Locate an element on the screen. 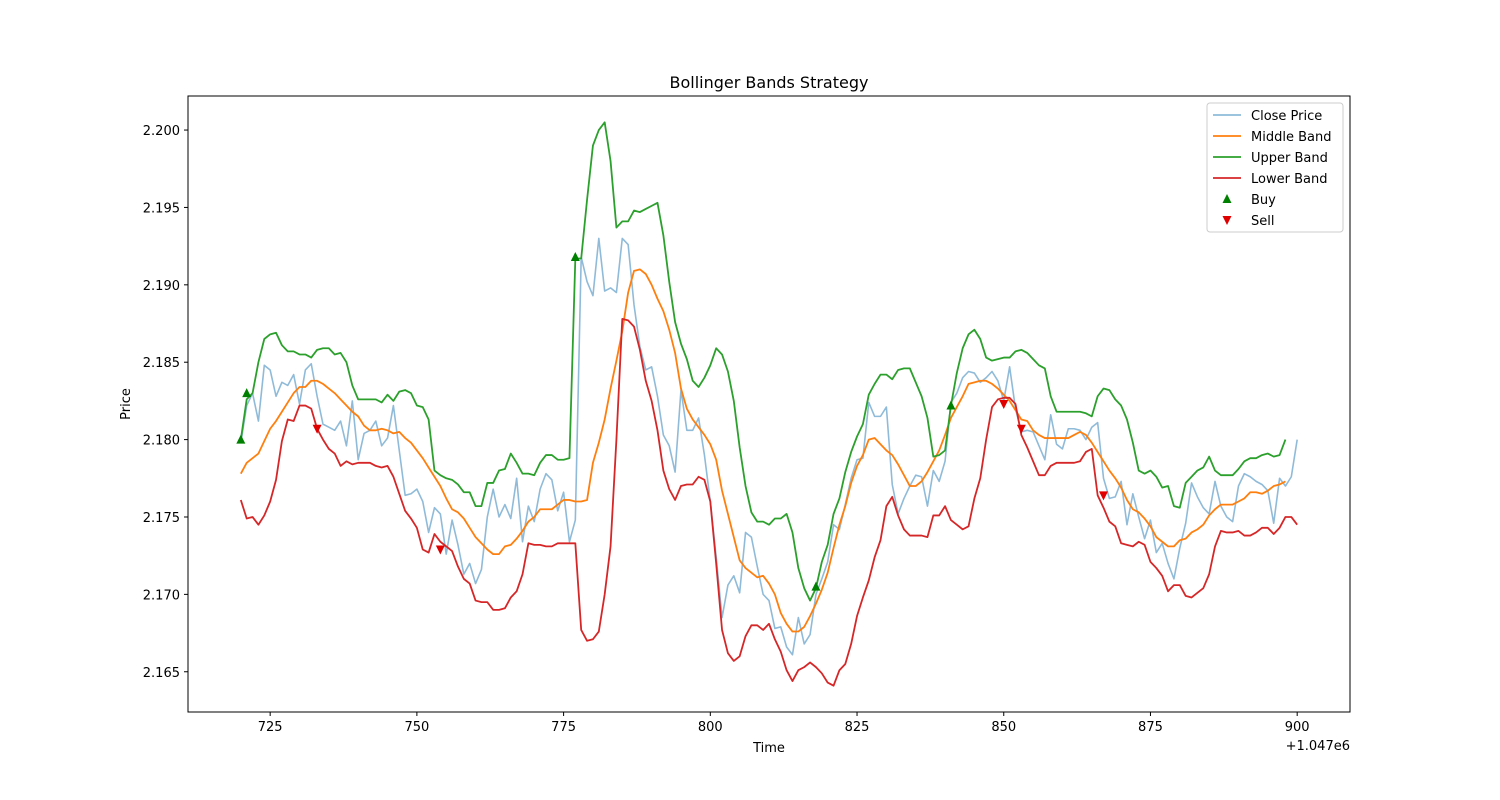  y-tick-label: 2.165 is located at coordinates (161, 673).